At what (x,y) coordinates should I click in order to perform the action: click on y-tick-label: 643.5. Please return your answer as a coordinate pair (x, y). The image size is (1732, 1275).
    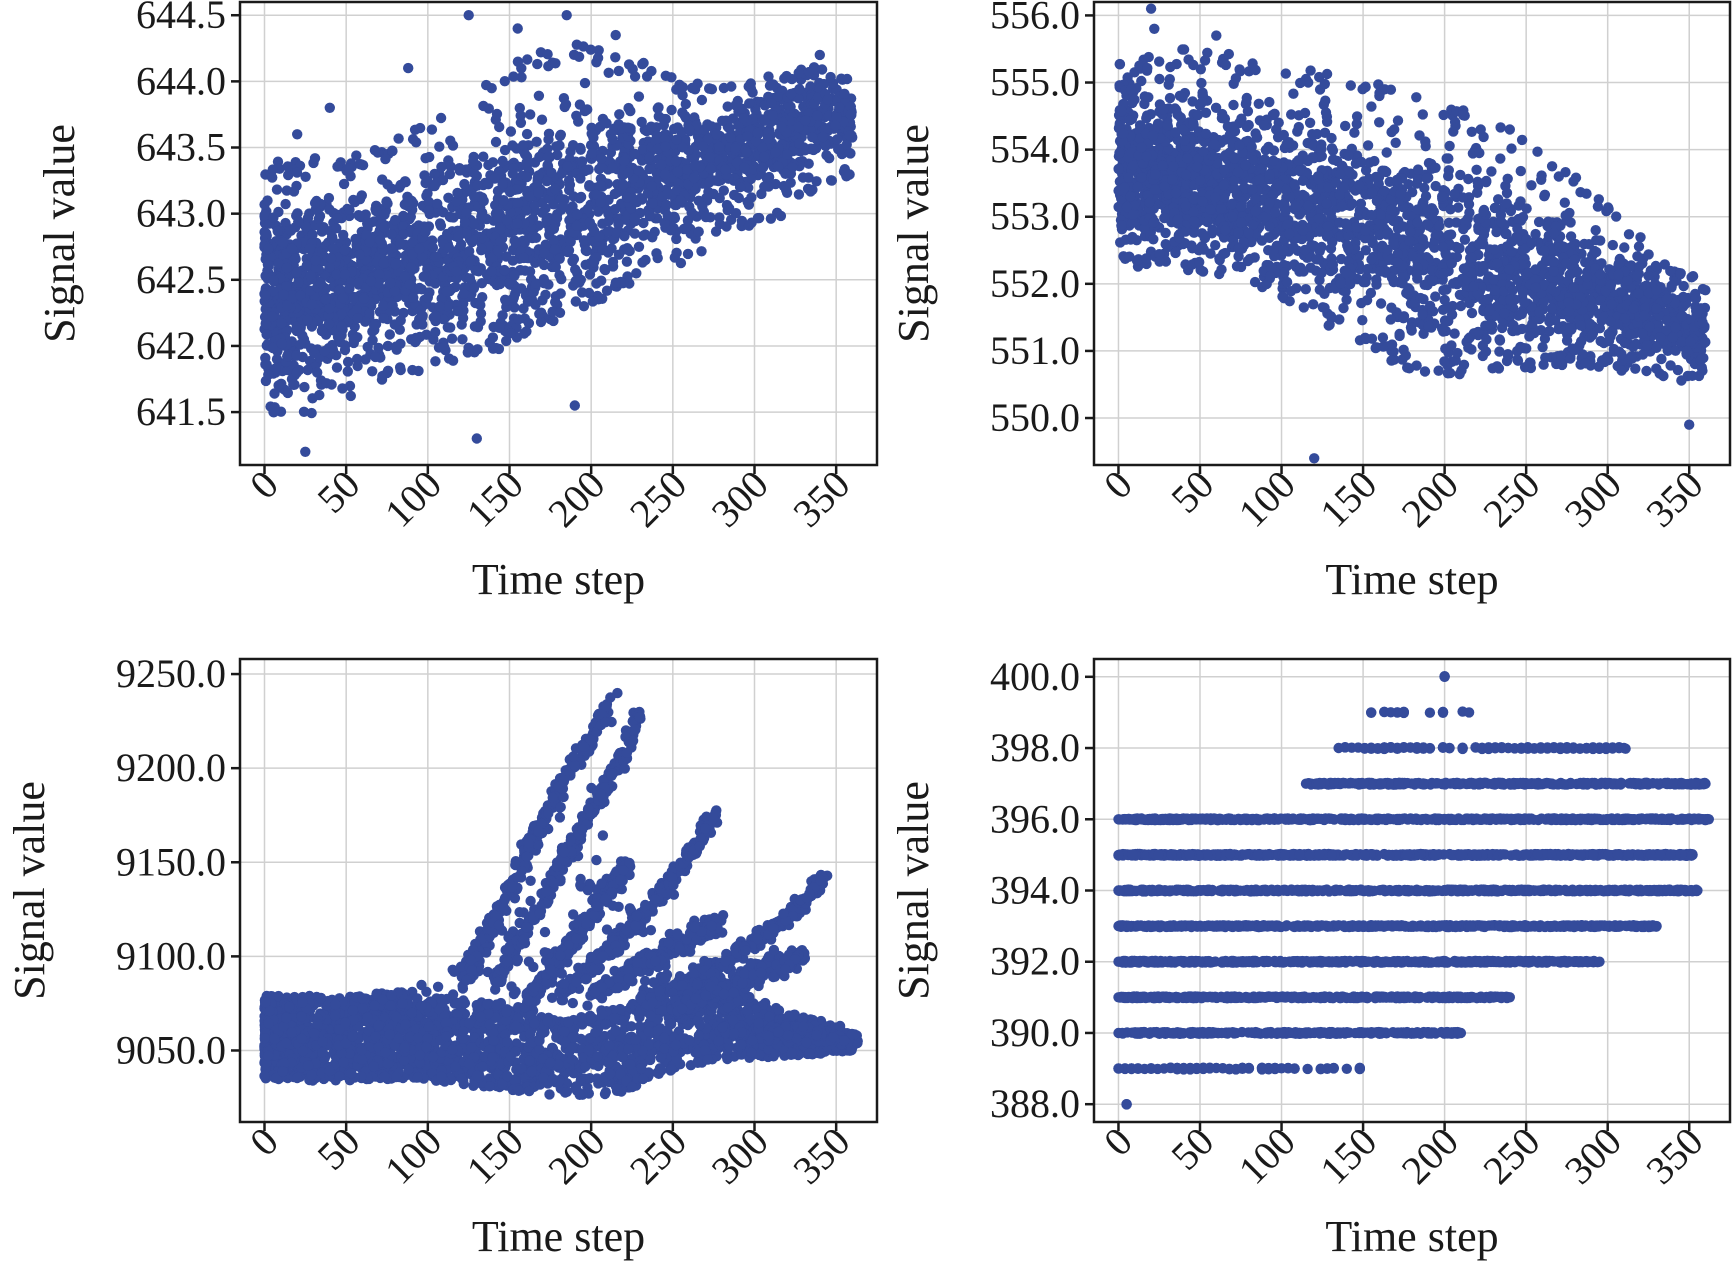
    Looking at the image, I should click on (181, 147).